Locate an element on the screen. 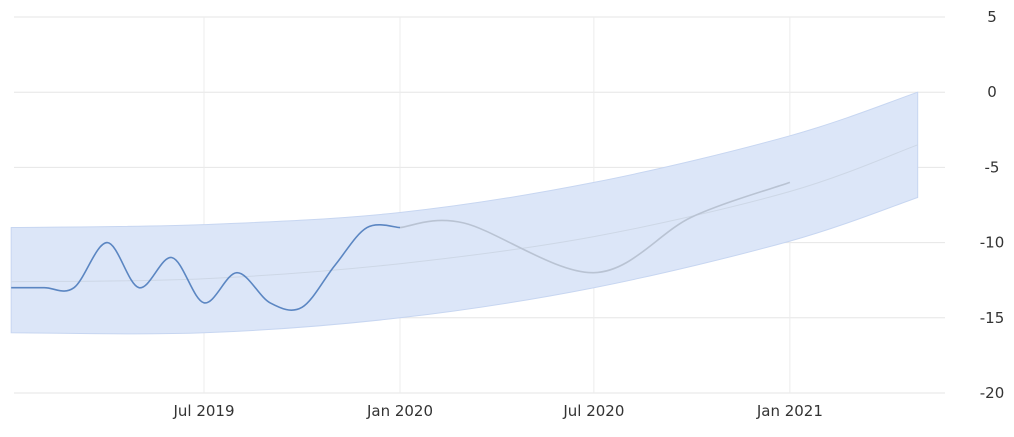  y-axis-ticks: 5 0 -5 -10 -15 -20 is located at coordinates (992, 205).